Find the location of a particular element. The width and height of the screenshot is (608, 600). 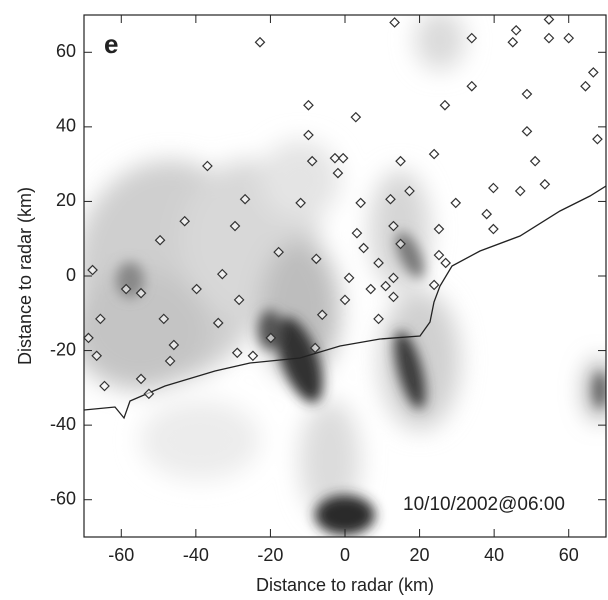

y-tick-label: 40 is located at coordinates (66, 126).